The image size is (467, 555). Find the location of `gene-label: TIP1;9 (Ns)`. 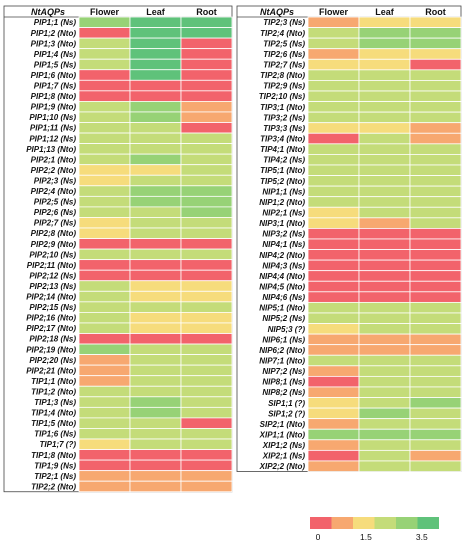

gene-label: TIP1;9 (Ns) is located at coordinates (55, 465).